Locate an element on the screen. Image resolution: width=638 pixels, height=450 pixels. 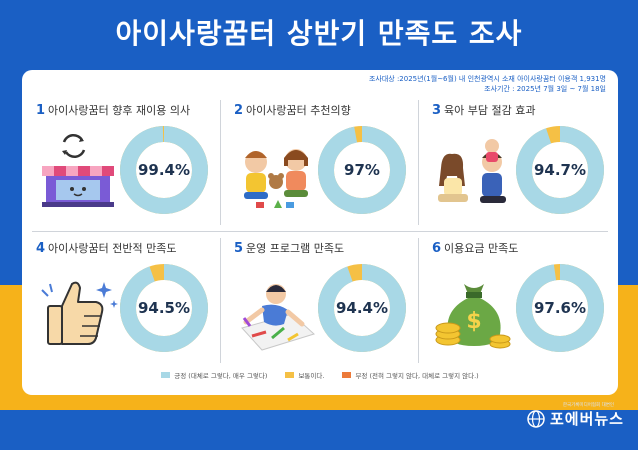
publisher-logo: 한국기록미디어협회 대변인 포에버뉴스 is located at coordinates (575, 416).